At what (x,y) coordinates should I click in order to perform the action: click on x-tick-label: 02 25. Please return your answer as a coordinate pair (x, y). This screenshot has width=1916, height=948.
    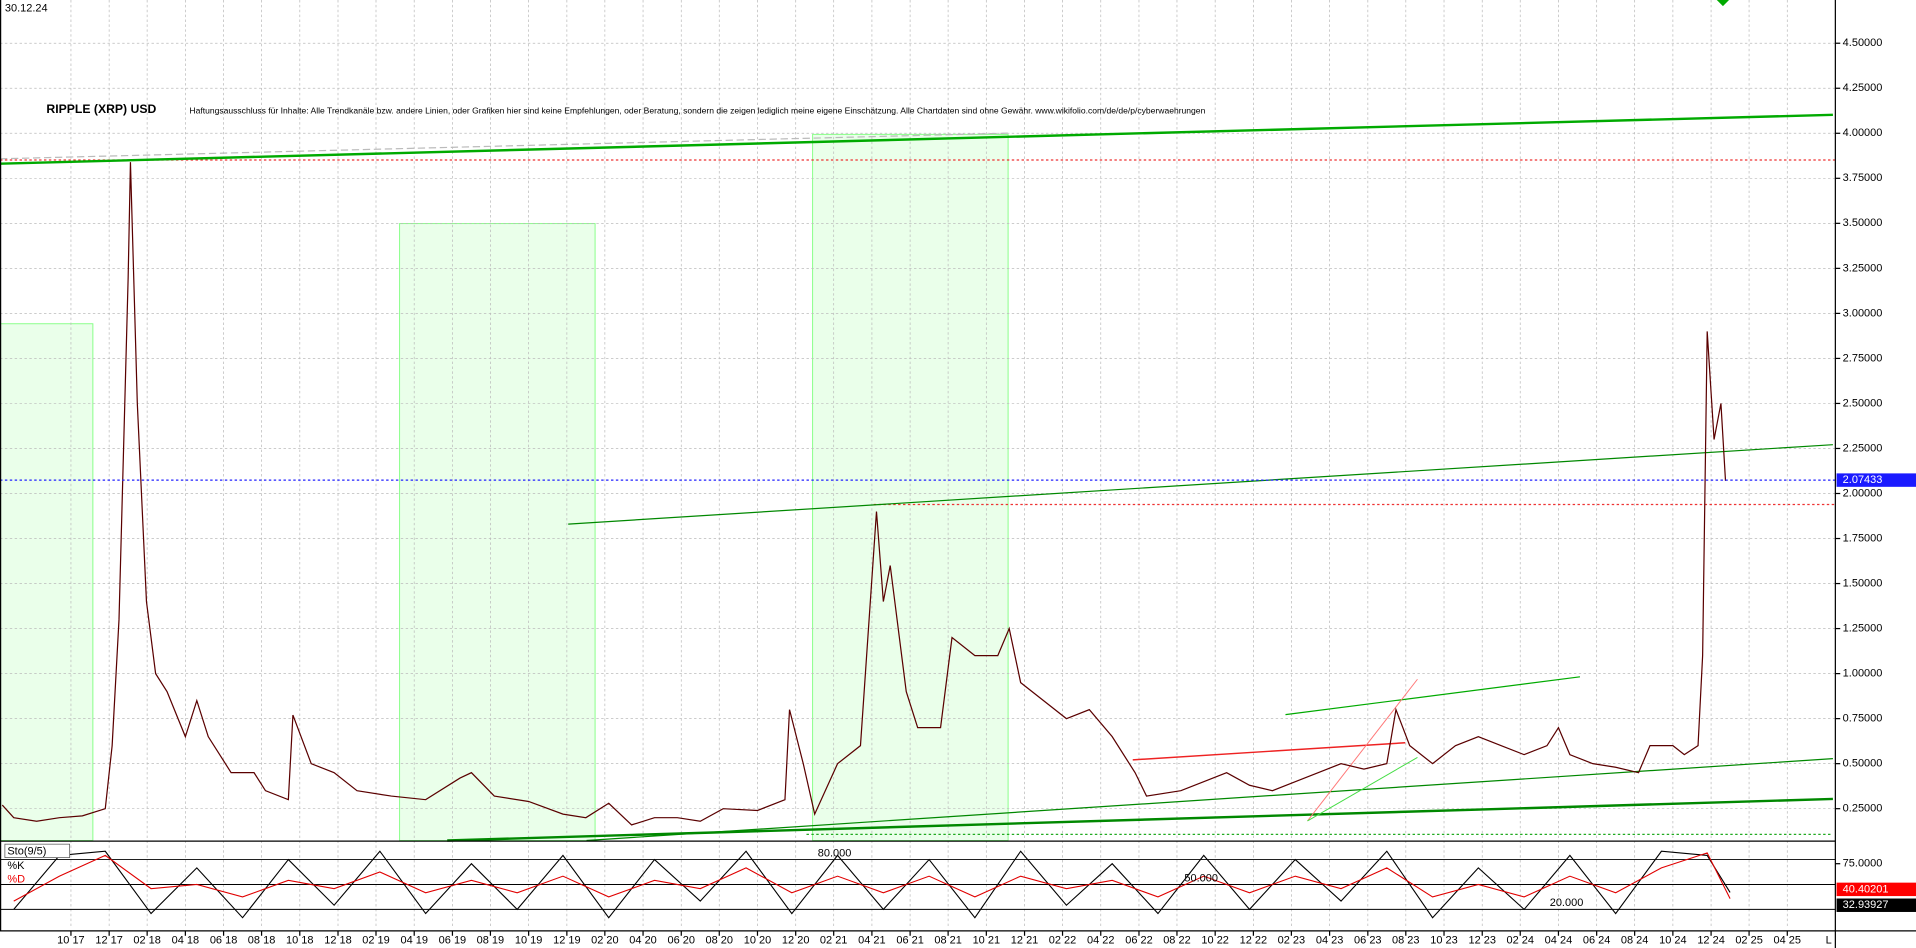
    Looking at the image, I should click on (1749, 941).